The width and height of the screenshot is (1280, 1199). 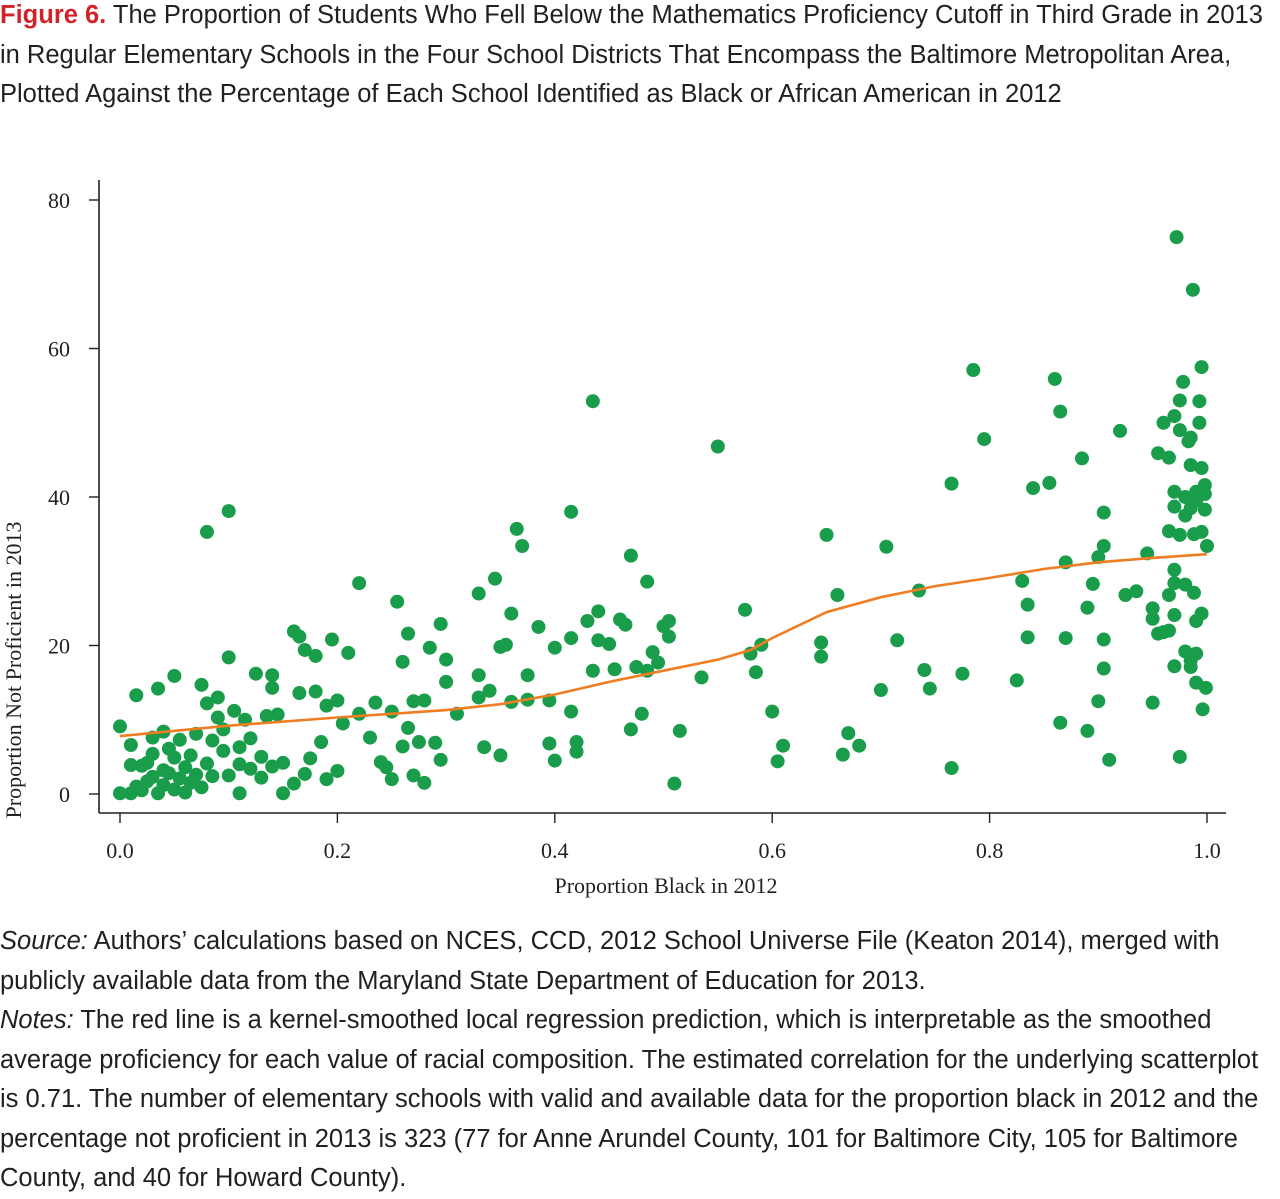 I want to click on y-tick-label: 60, so click(x=59, y=349).